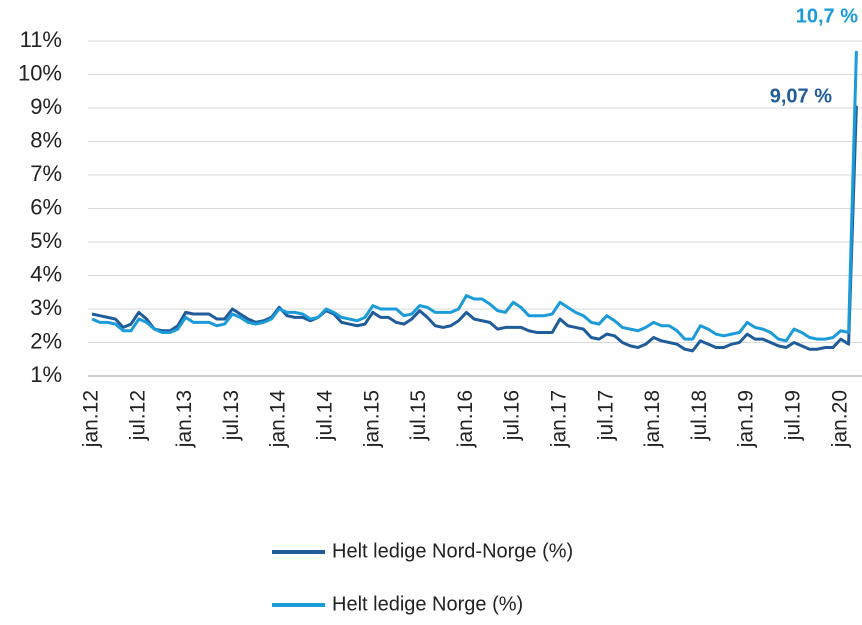  I want to click on legend-label: Helt ledige Nord-Norge (%), so click(452, 551).